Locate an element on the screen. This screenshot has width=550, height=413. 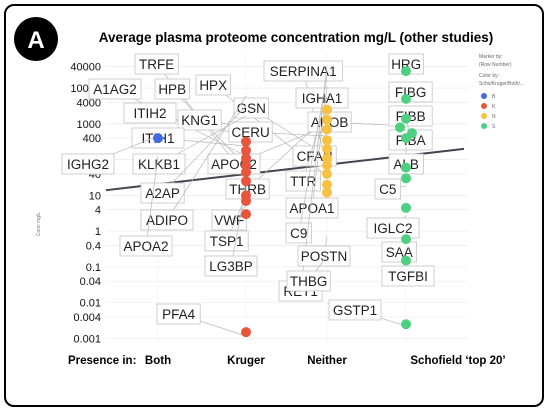
annotation-label: ADIPO is located at coordinates (167, 220).